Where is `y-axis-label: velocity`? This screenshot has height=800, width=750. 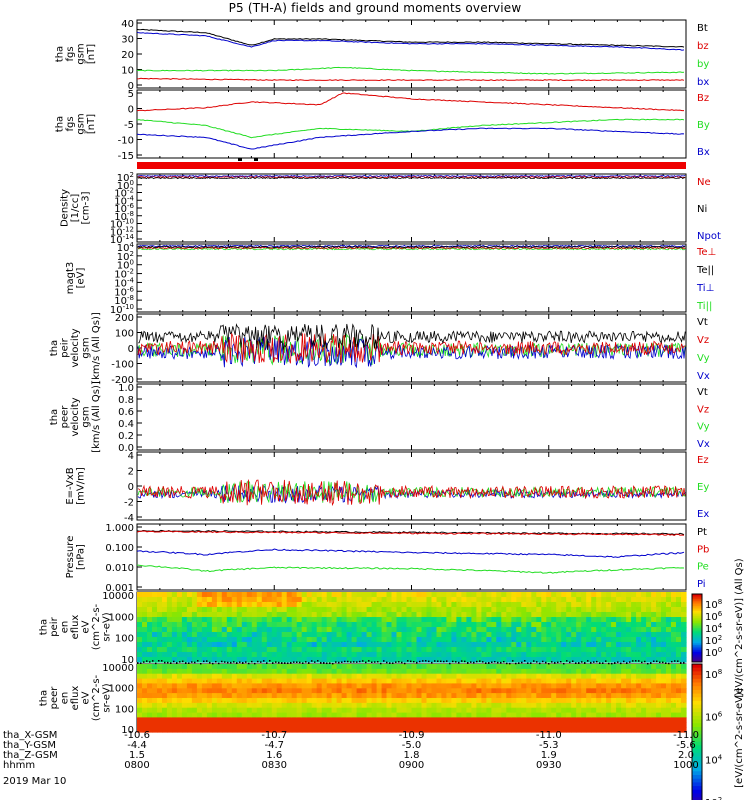 y-axis-label: velocity is located at coordinates (75, 347).